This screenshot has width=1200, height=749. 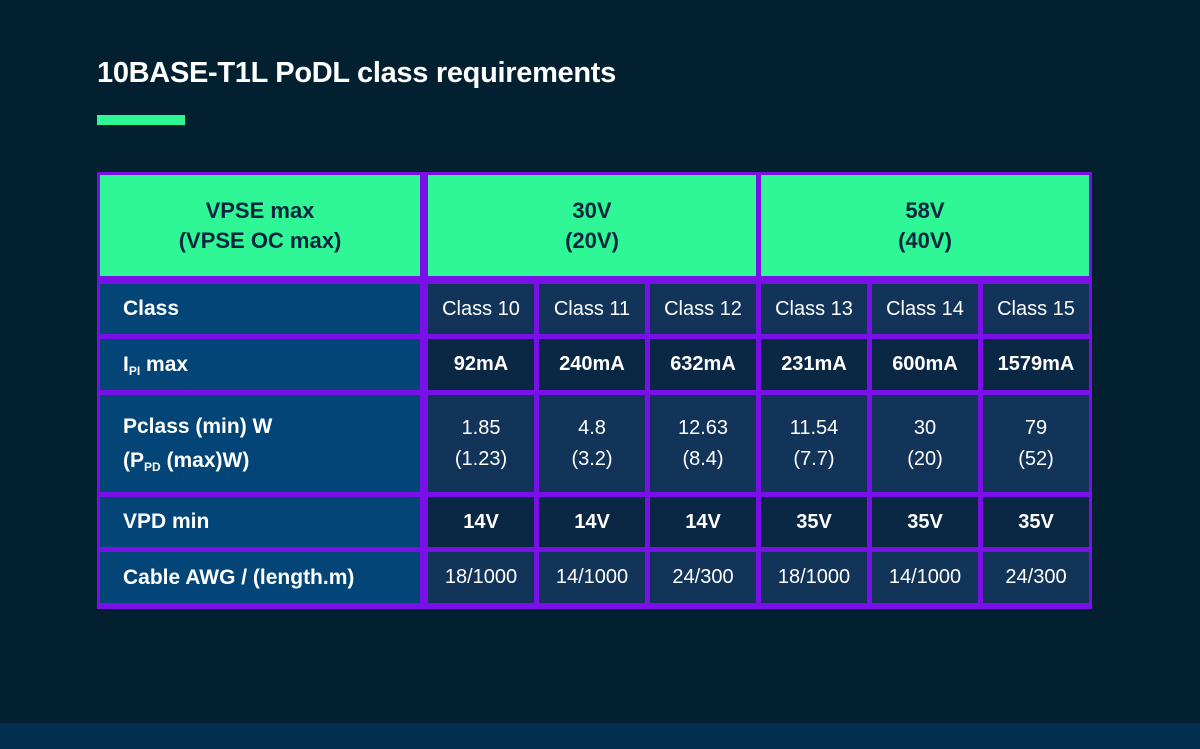 I want to click on ipi-value-cell: 632mA, so click(x=703, y=364).